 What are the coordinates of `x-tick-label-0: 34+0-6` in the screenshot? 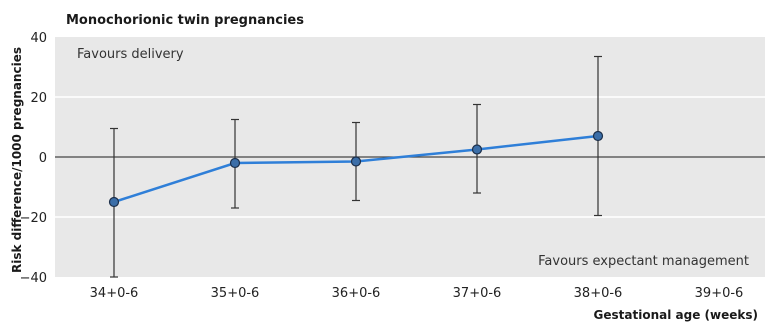 It's located at (114, 293).